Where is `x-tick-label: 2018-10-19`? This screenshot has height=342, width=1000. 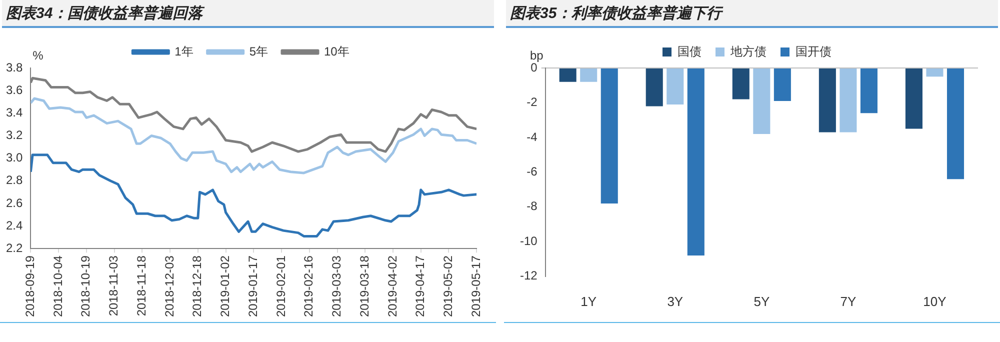
x-tick-label: 2018-10-19 is located at coordinates (85, 286).